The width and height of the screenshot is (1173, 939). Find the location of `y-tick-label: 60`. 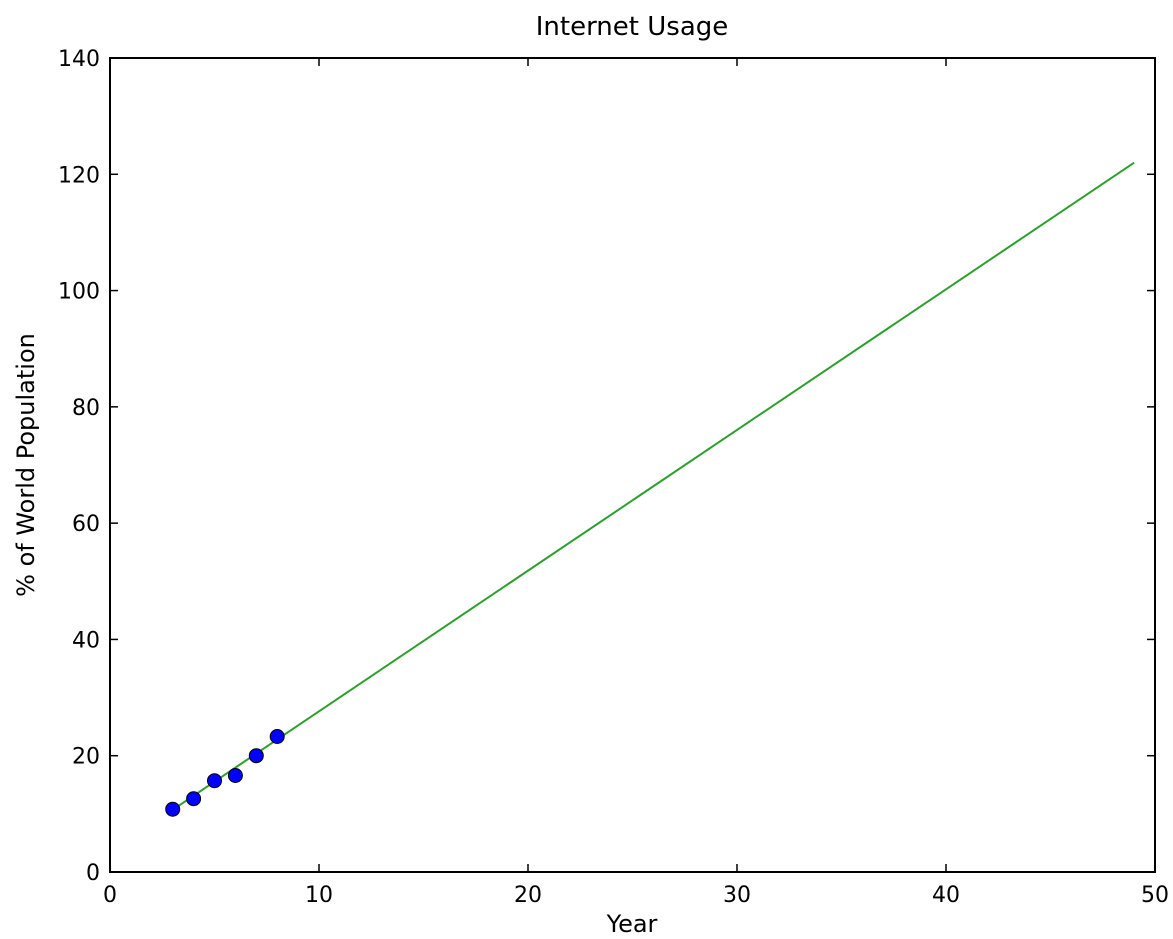

y-tick-label: 60 is located at coordinates (86, 524).